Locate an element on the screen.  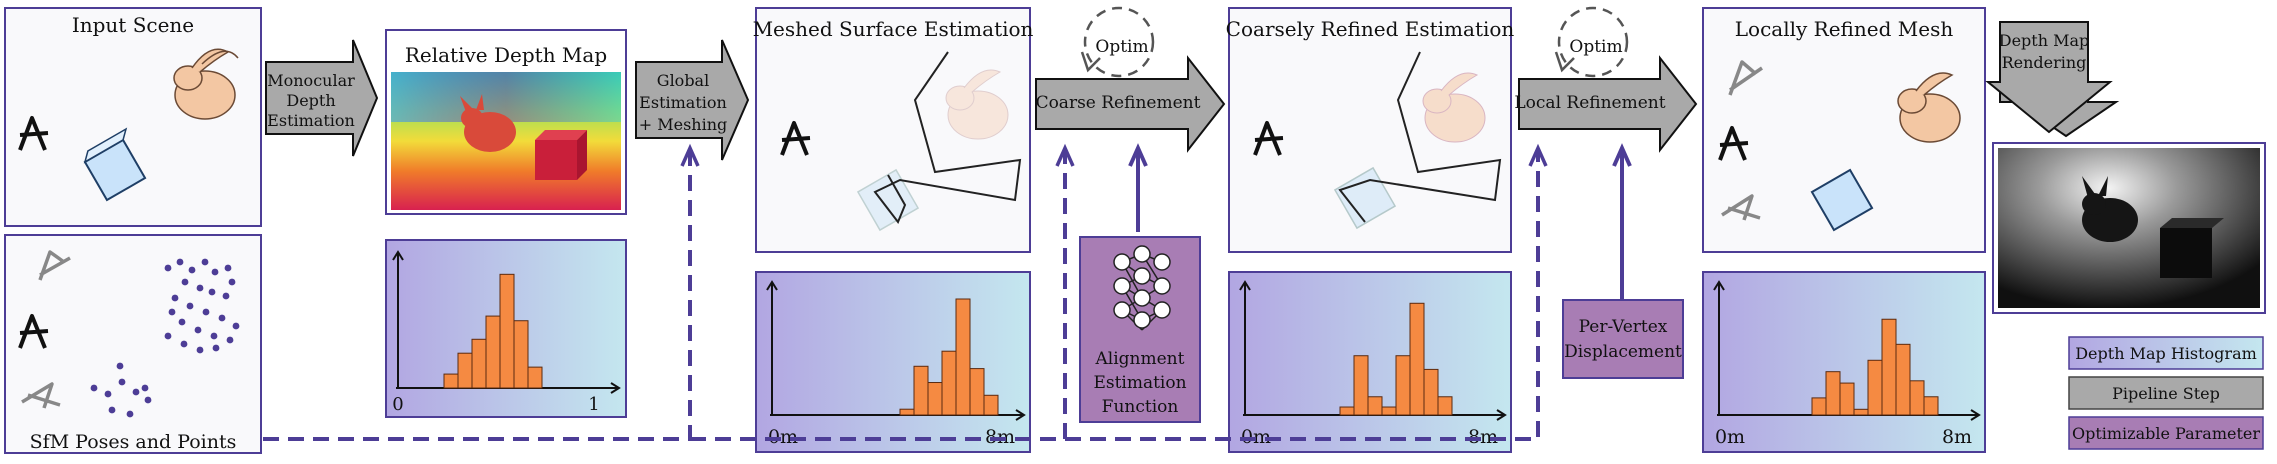
local-title: Locally Refined Mesh is located at coordinates (1844, 29).